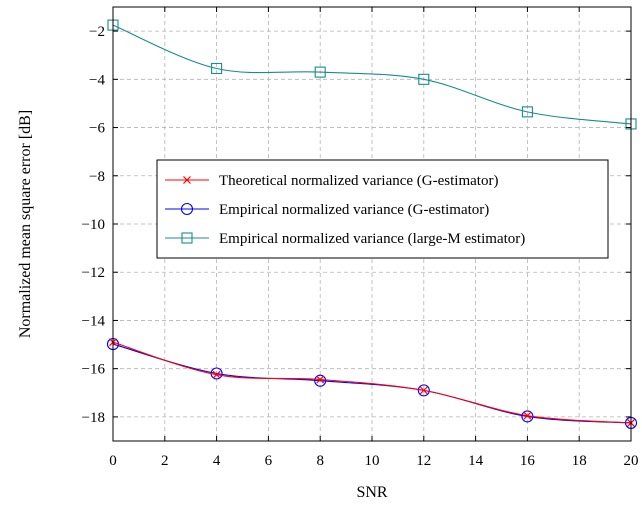 The image size is (642, 508). I want to click on x-tick-label: 12, so click(423, 461).